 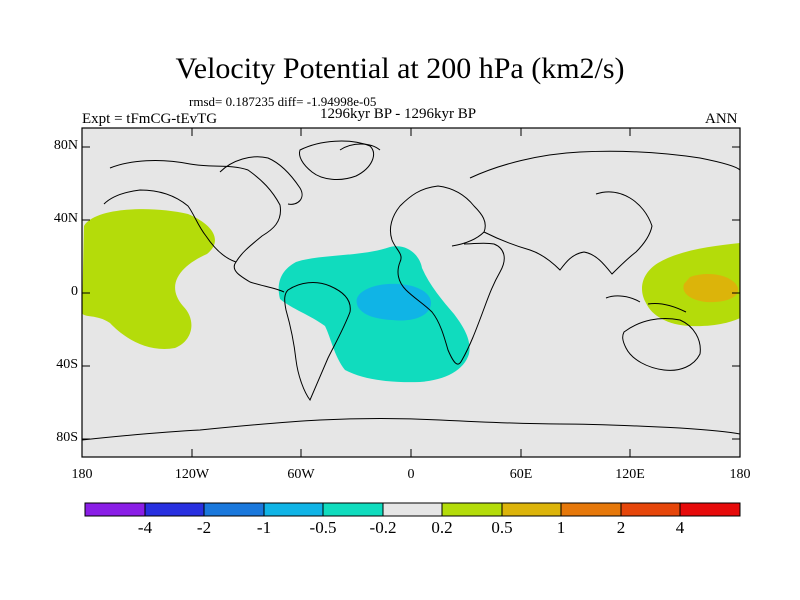 What do you see at coordinates (323, 527) in the screenshot?
I see `colorbar-label: -0.5` at bounding box center [323, 527].